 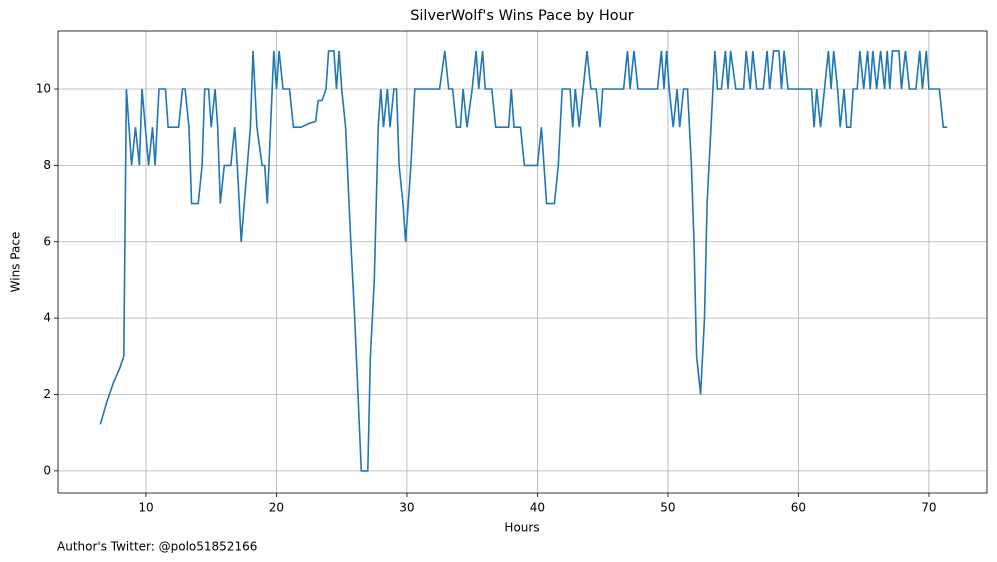 What do you see at coordinates (157, 547) in the screenshot?
I see `footnote: Author's Twitter: @polo51852166` at bounding box center [157, 547].